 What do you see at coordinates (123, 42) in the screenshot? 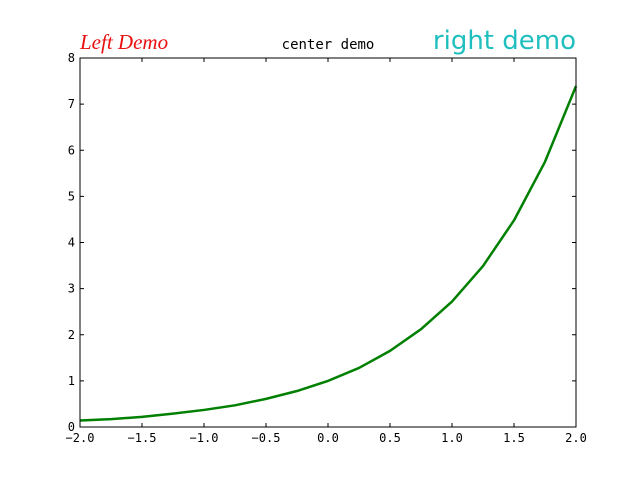
I see `chart-title-left: Left Demo` at bounding box center [123, 42].